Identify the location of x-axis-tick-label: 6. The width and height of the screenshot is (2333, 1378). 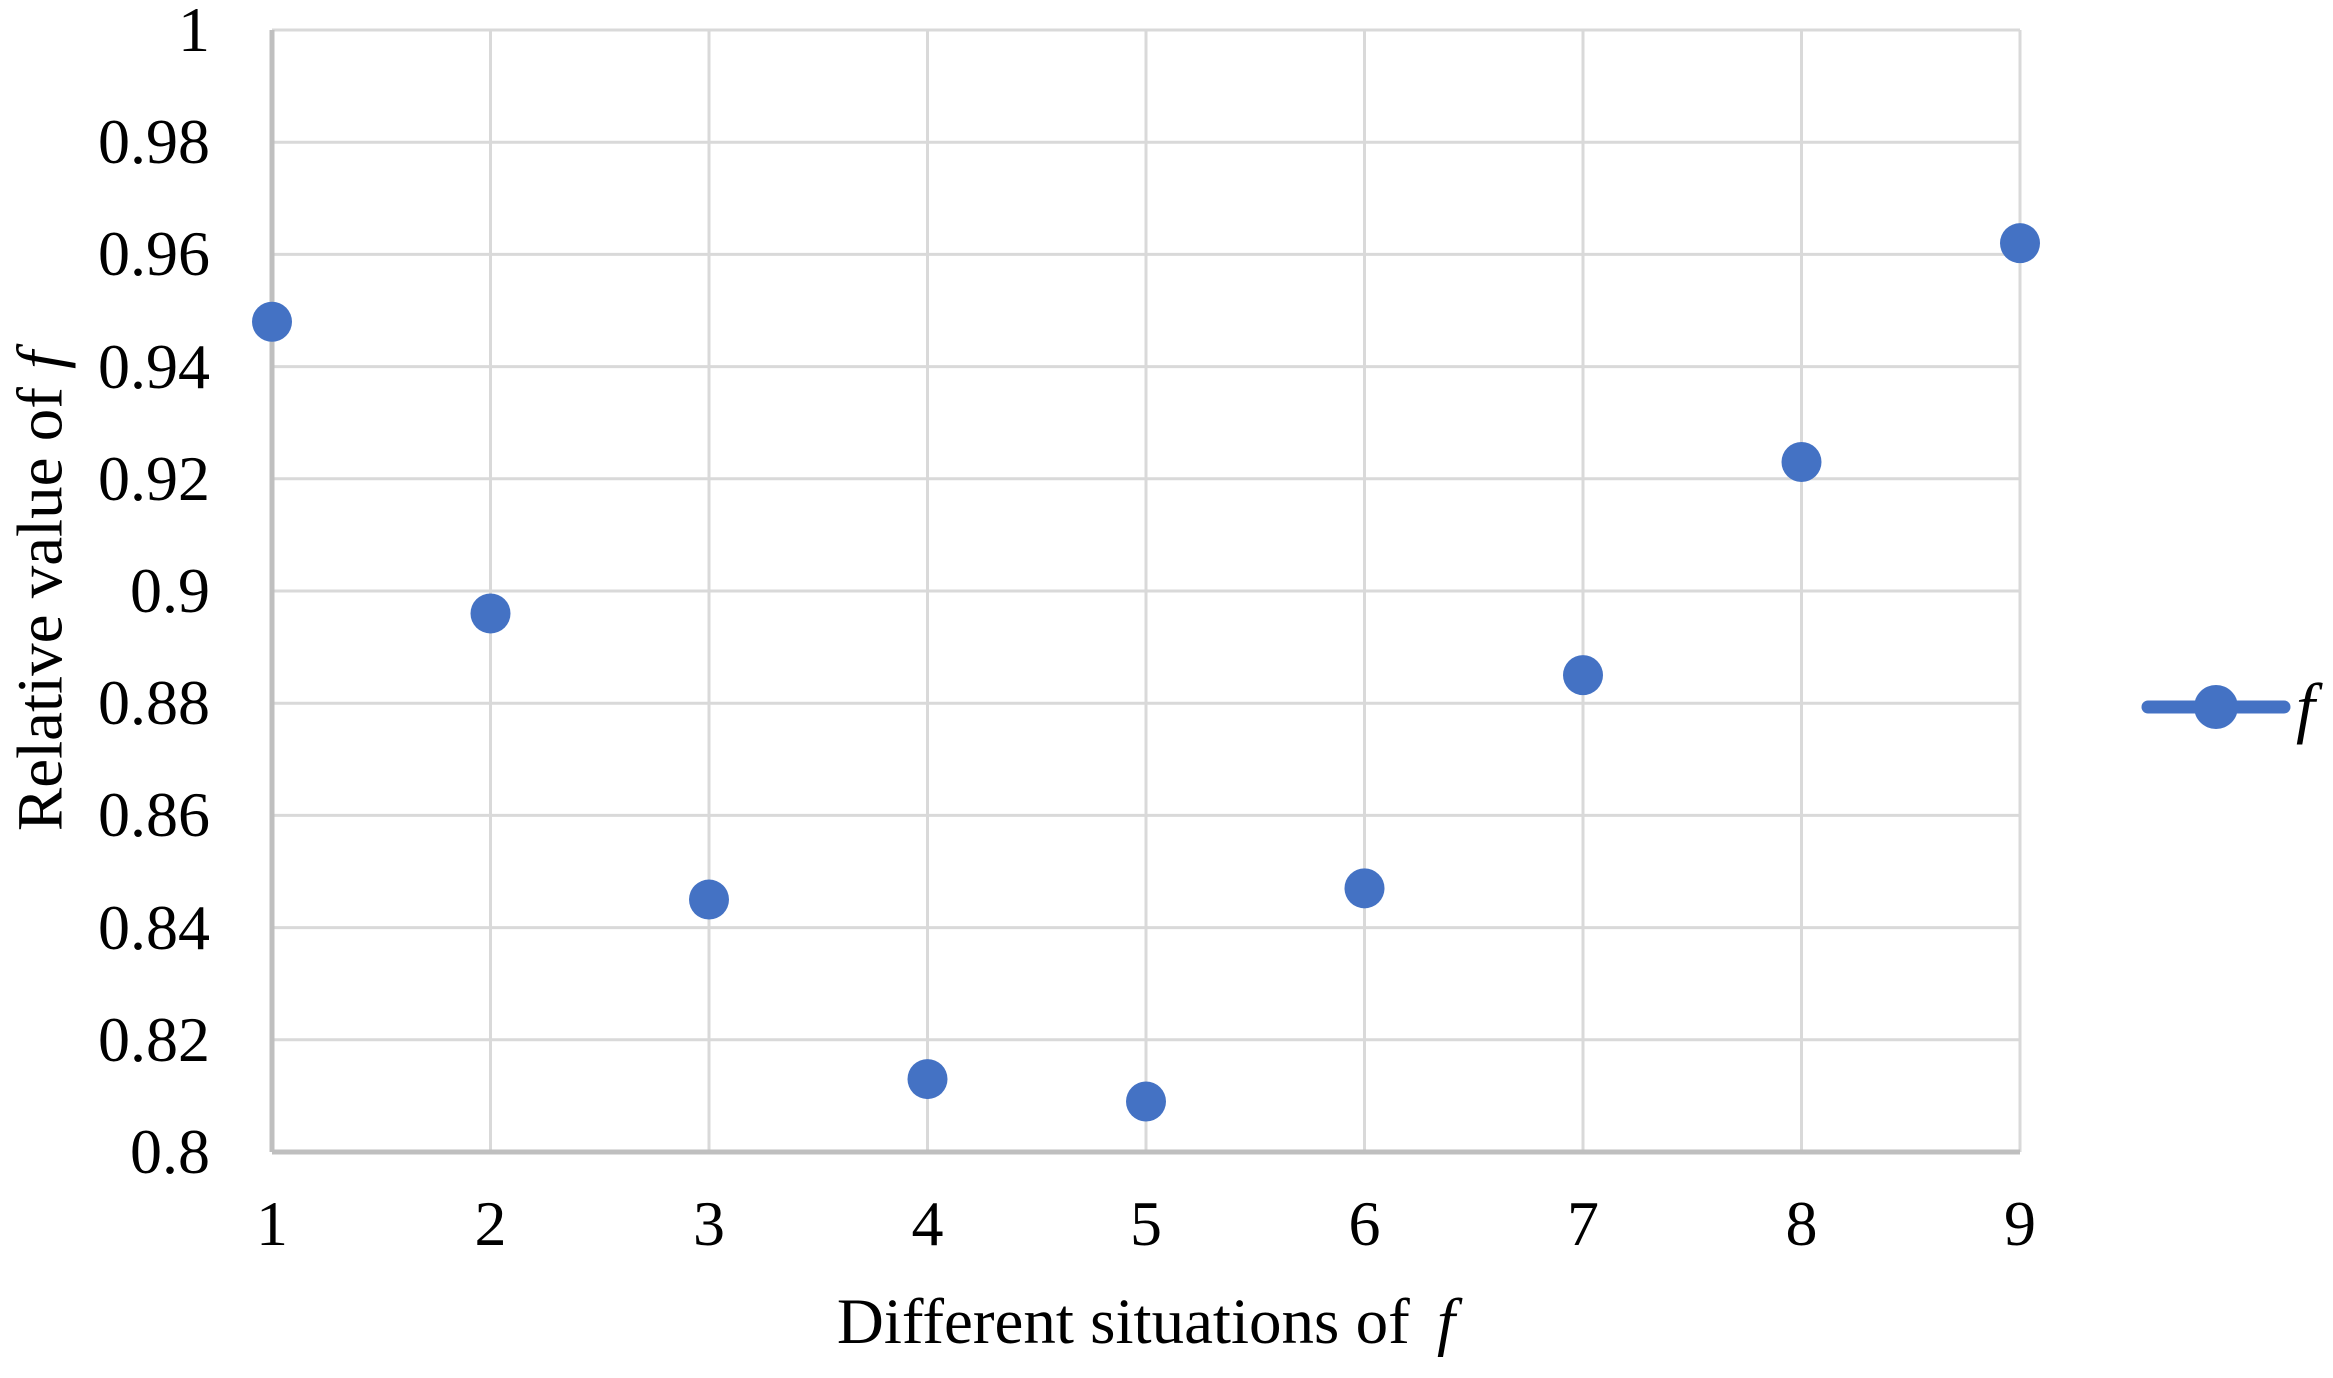
(1364, 1223).